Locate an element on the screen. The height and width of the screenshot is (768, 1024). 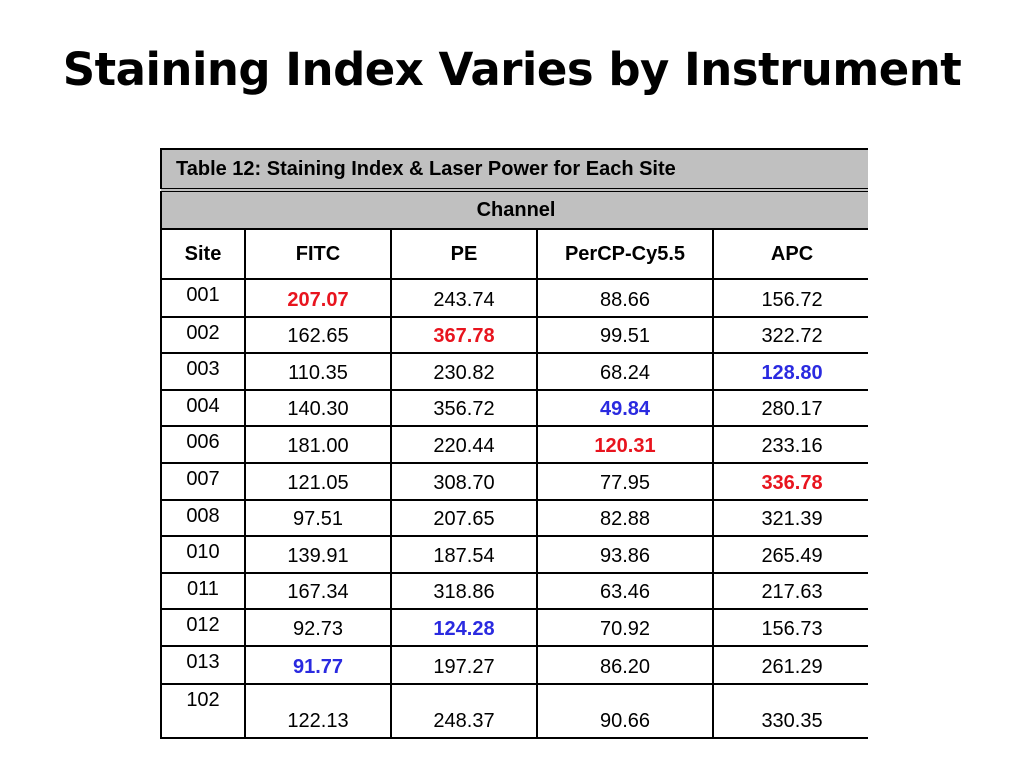
site-cell: 012 is located at coordinates (203, 627).